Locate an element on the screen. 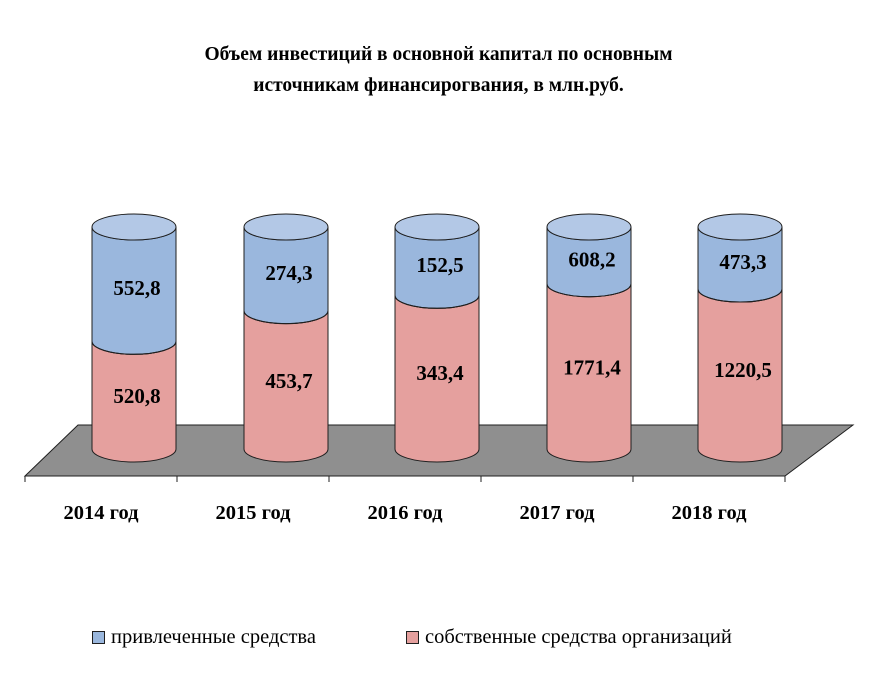  data-label-own-4: 1771,4 is located at coordinates (592, 367).